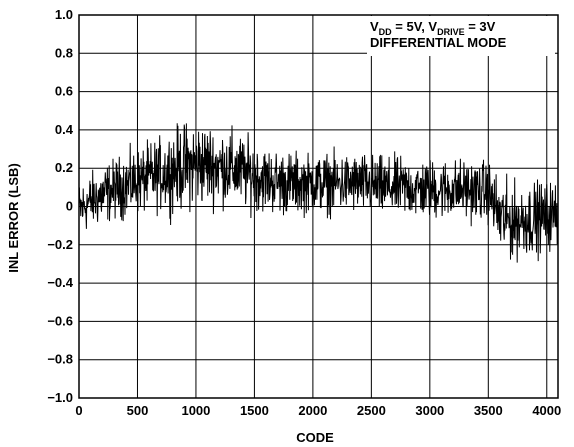  What do you see at coordinates (195, 410) in the screenshot?
I see `x-tick-label: 1000` at bounding box center [195, 410].